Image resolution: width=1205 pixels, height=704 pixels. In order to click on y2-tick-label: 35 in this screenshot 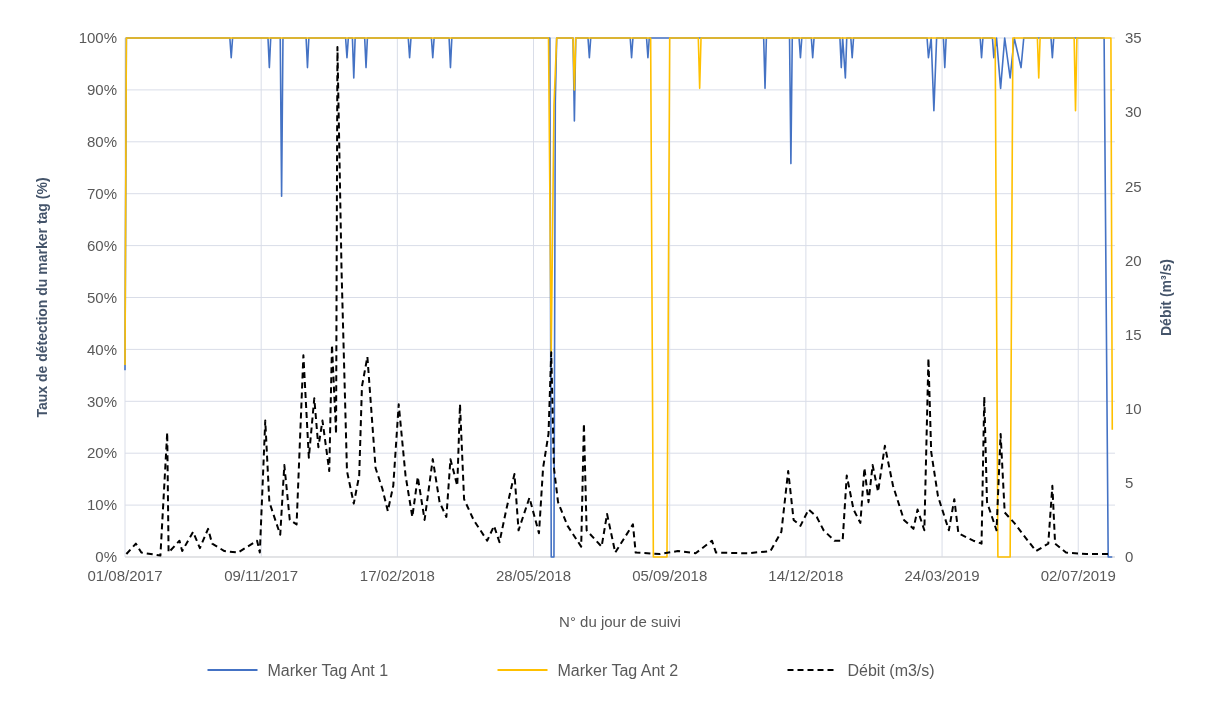, I will do `click(1133, 38)`.